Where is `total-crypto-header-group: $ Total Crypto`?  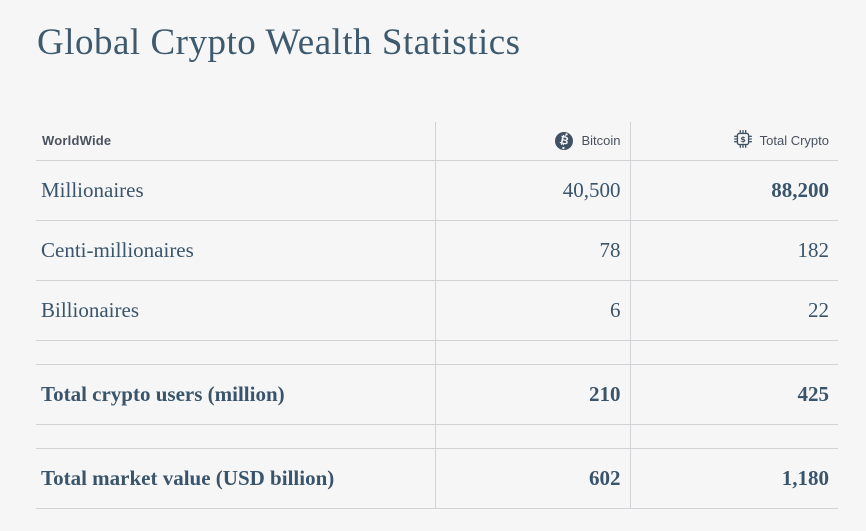
total-crypto-header-group: $ Total Crypto is located at coordinates (781, 140).